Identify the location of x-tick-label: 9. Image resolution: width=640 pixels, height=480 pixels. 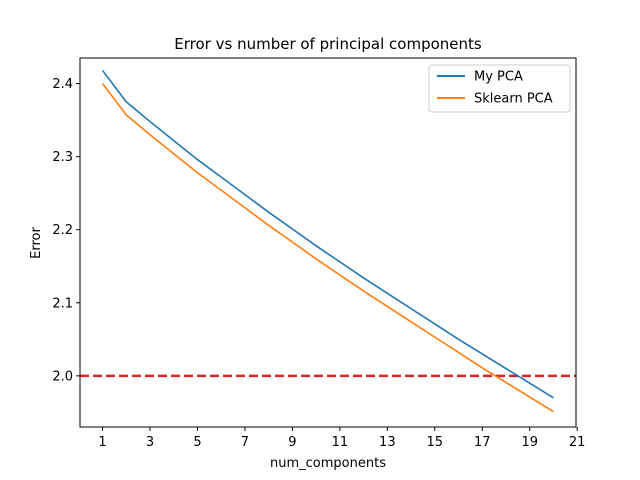
(292, 442).